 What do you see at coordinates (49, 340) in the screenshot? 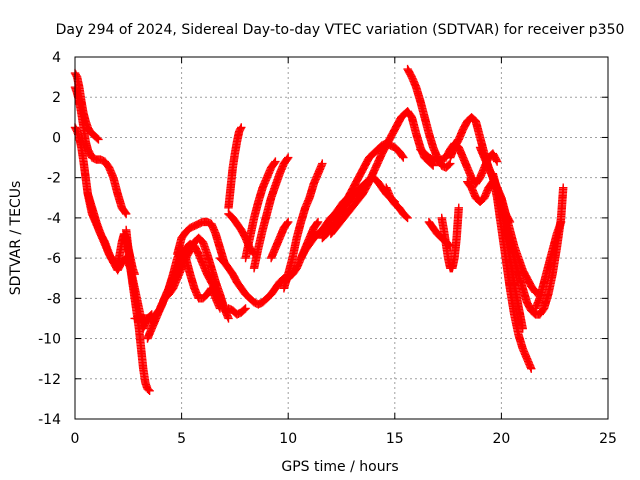
I see `y-tick-label: -10` at bounding box center [49, 340].